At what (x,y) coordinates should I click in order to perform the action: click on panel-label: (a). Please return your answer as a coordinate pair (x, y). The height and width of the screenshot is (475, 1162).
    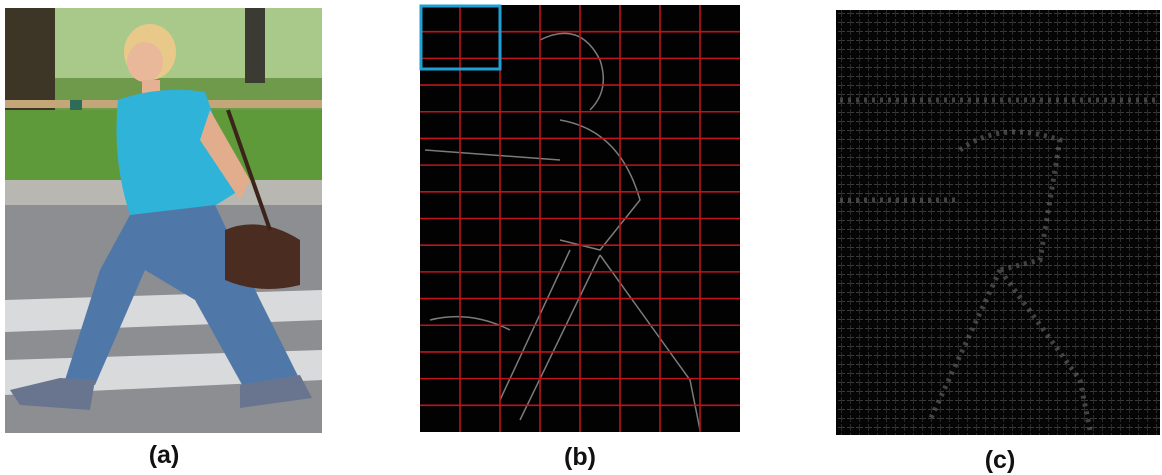
    Looking at the image, I should click on (164, 455).